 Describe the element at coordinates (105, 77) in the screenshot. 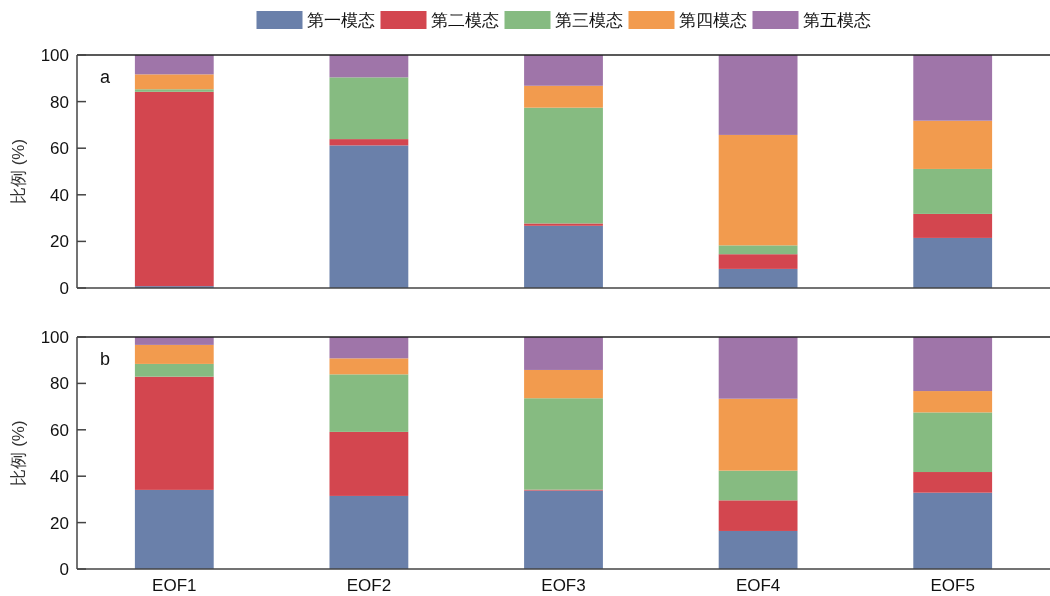

I see `annotation: a` at that location.